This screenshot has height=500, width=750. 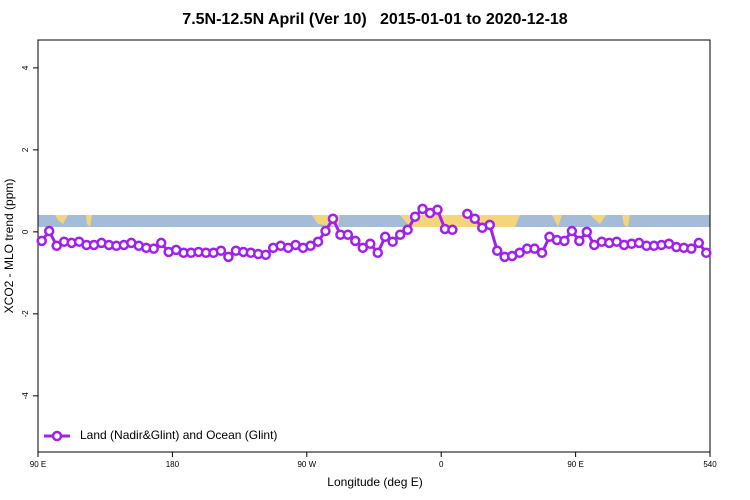 I want to click on legend-marker, so click(x=57, y=436).